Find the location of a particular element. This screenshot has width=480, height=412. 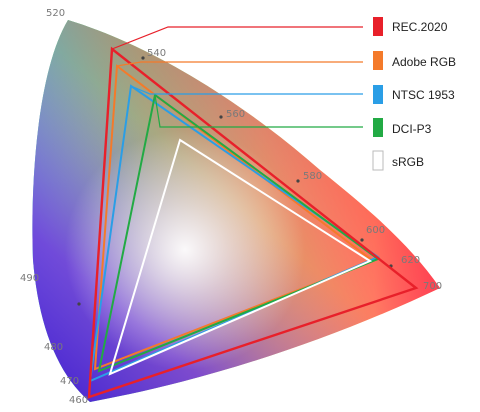

legend: REC.2020 Adobe RGB NTSC 1953 DCI-P3 sRGB is located at coordinates (414, 94).